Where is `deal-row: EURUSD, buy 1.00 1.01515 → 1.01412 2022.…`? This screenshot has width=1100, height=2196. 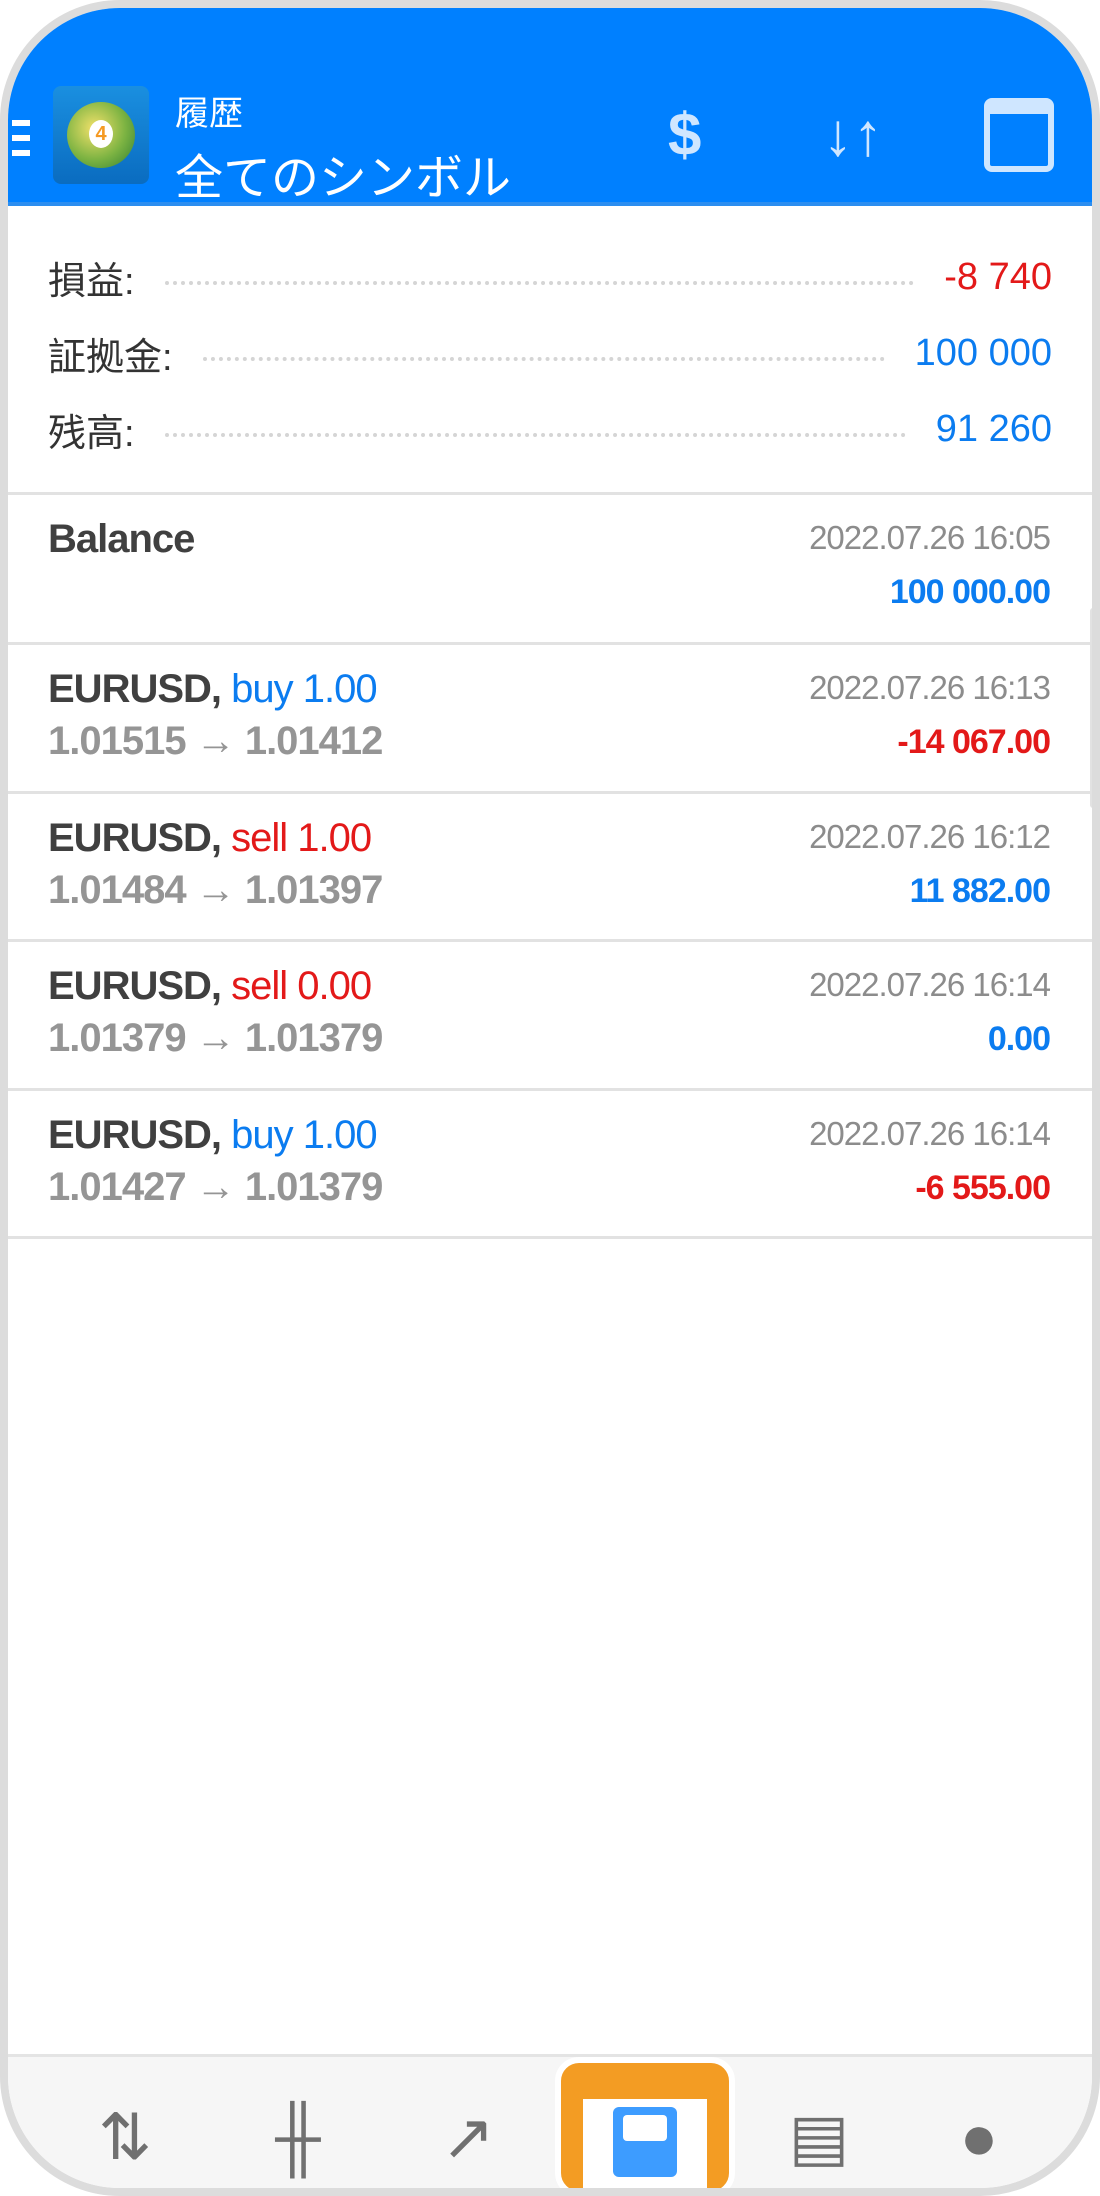
deal-row: EURUSD, buy 1.00 1.01515 → 1.01412 2022.… is located at coordinates (549, 715).